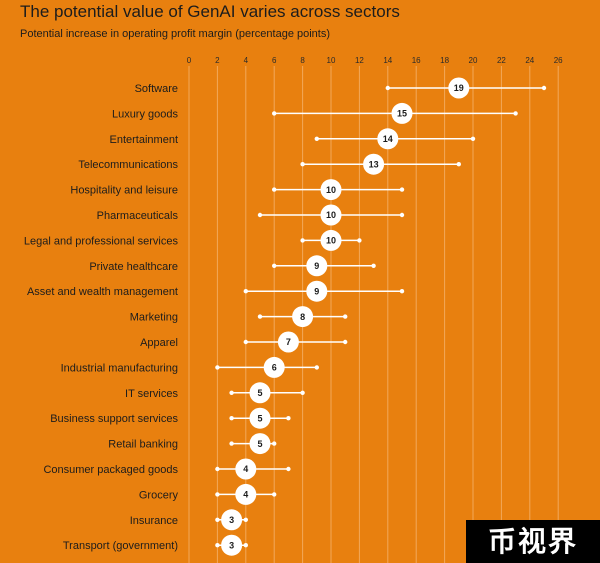 This screenshot has width=600, height=563. Describe the element at coordinates (473, 60) in the screenshot. I see `x-tick-label: 20` at that location.